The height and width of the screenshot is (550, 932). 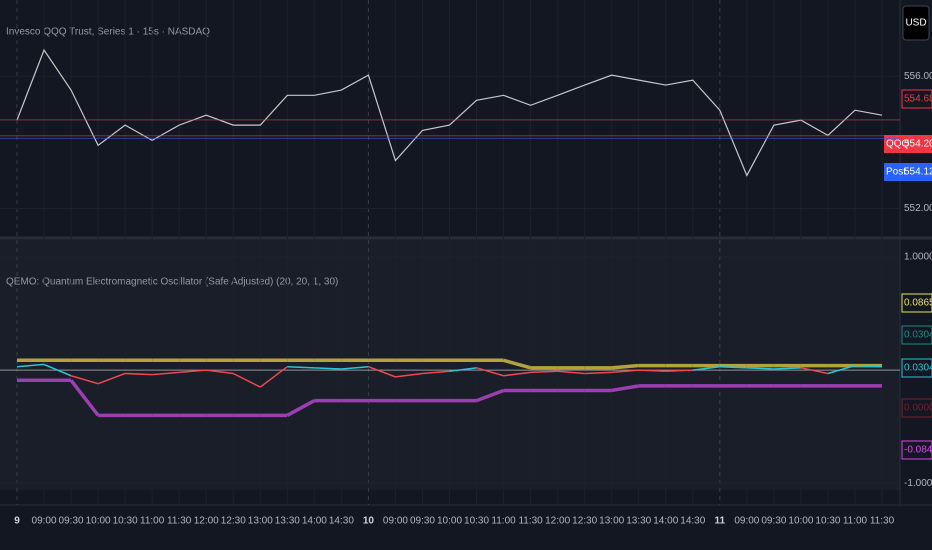 What do you see at coordinates (17, 521) in the screenshot?
I see `x-tick-label: 9` at bounding box center [17, 521].